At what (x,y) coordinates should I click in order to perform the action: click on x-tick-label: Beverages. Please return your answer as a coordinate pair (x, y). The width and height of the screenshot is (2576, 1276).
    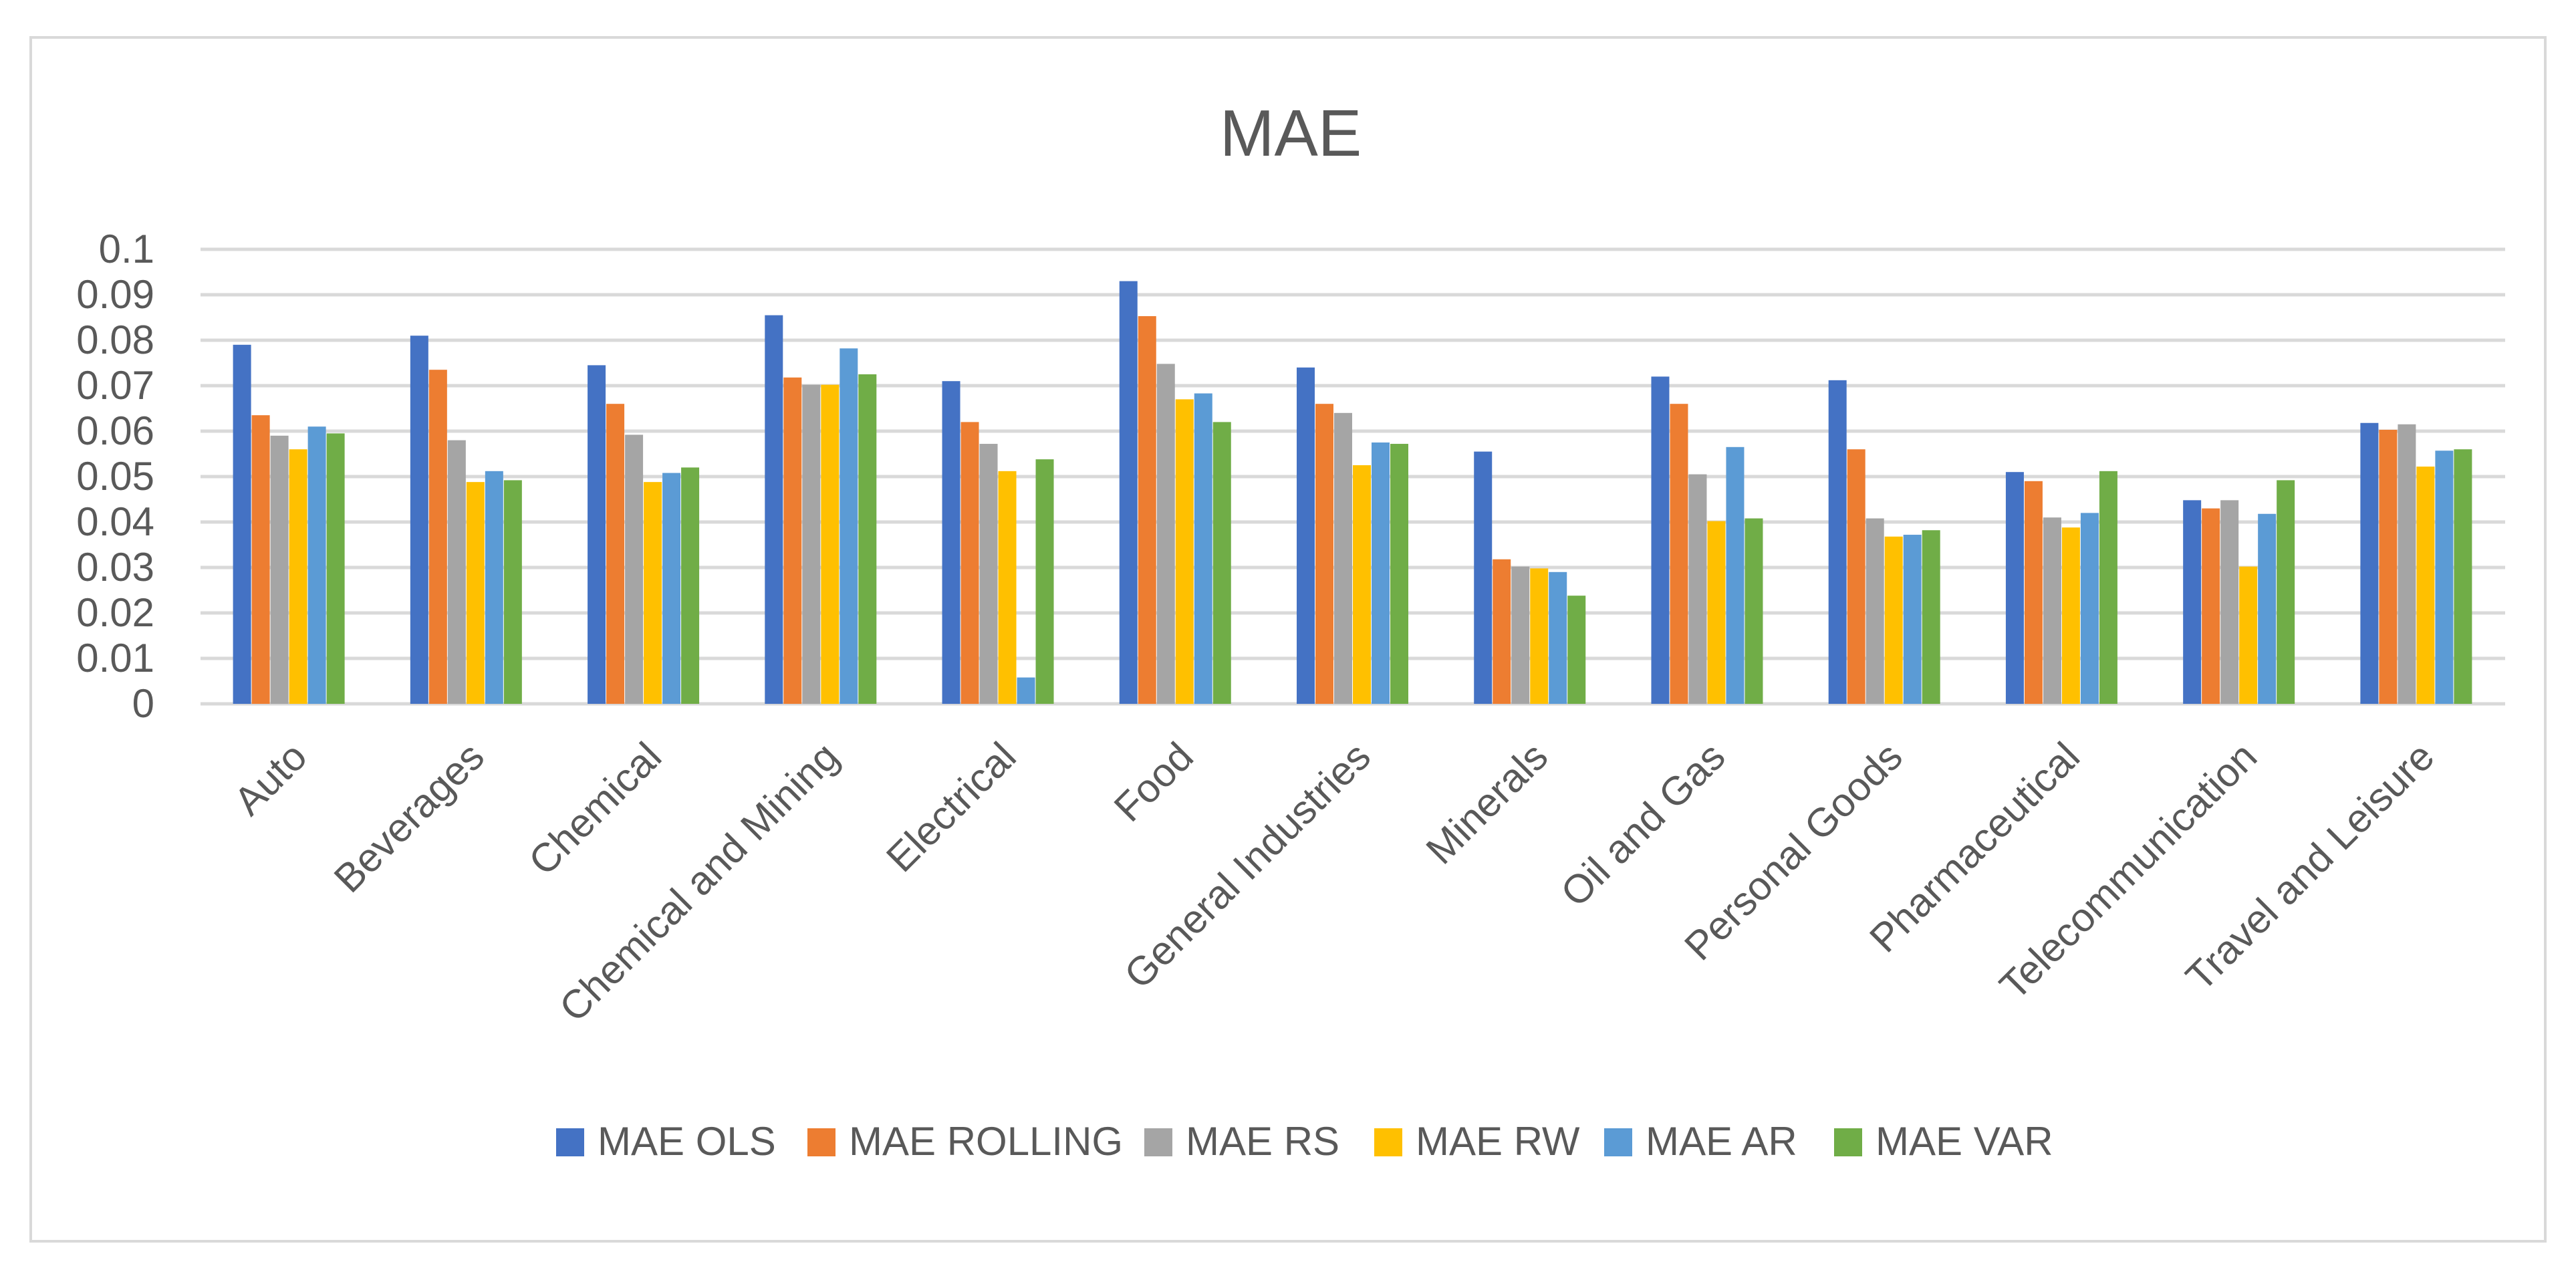
    Looking at the image, I should click on (409, 817).